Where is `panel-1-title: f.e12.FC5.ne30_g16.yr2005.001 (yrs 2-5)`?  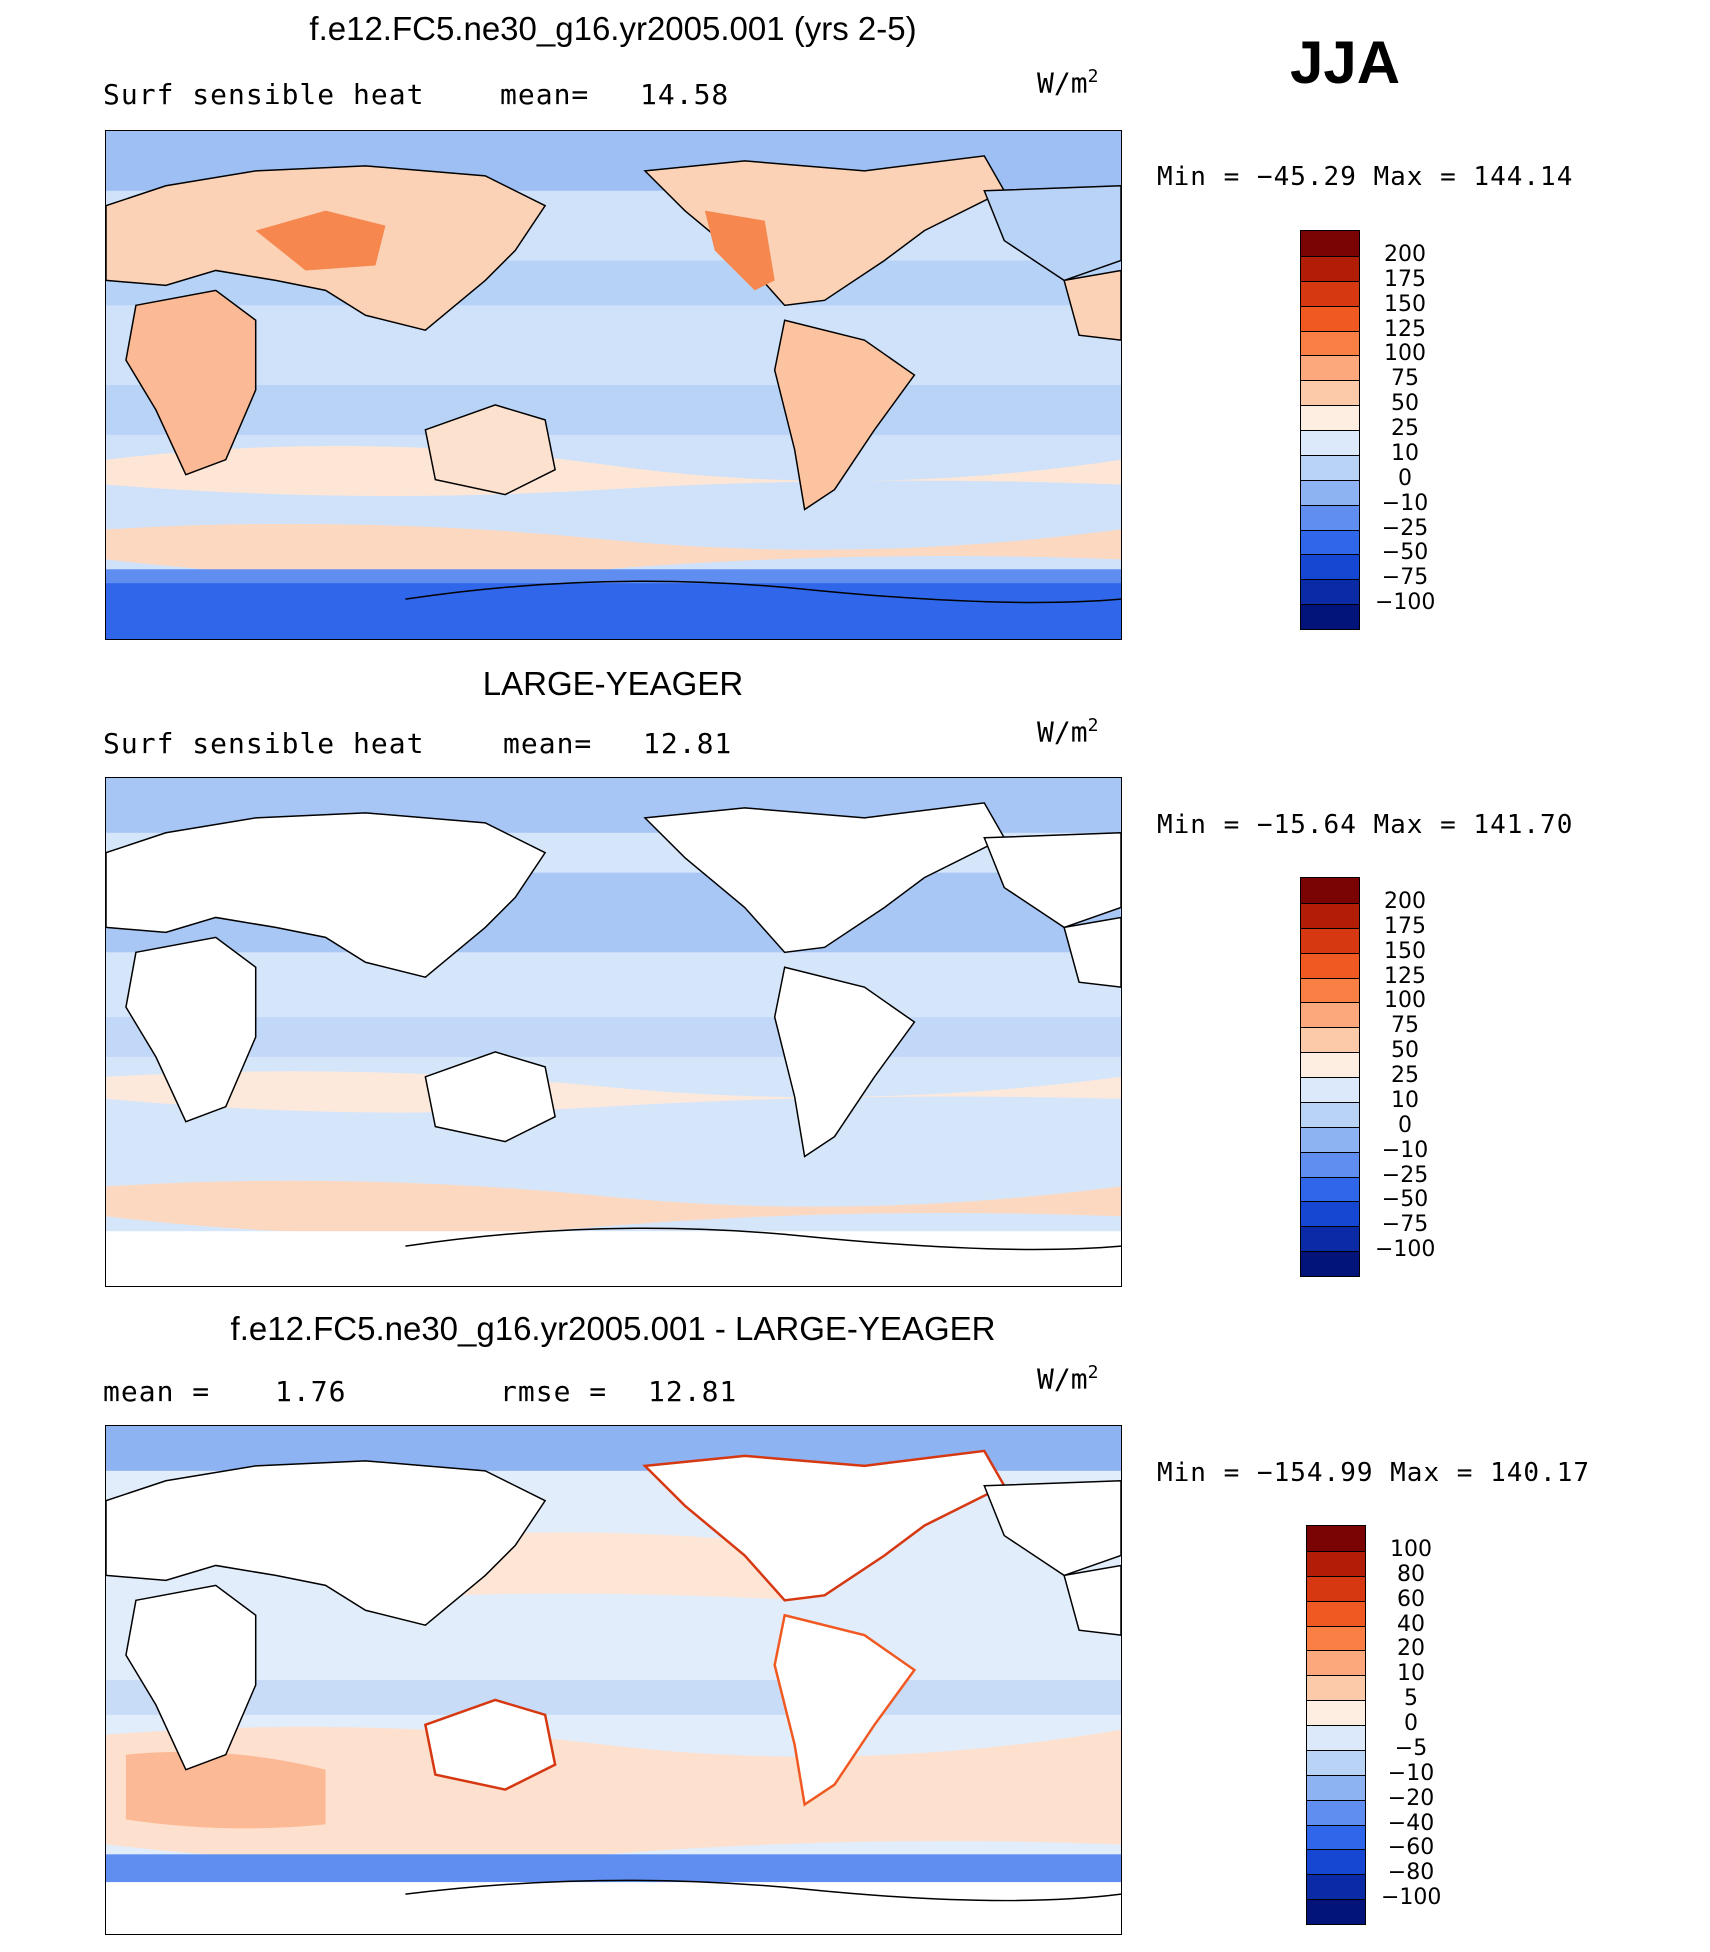
panel-1-title: f.e12.FC5.ne30_g16.yr2005.001 (yrs 2-5) is located at coordinates (613, 28).